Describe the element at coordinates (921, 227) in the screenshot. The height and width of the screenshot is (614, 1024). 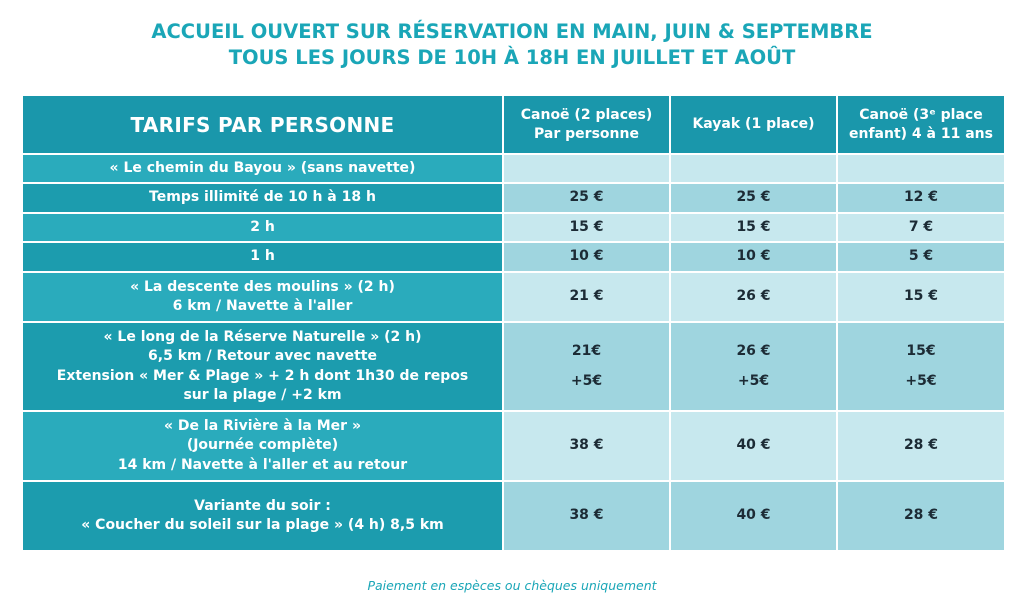
I see `price-cell: 7 €` at that location.